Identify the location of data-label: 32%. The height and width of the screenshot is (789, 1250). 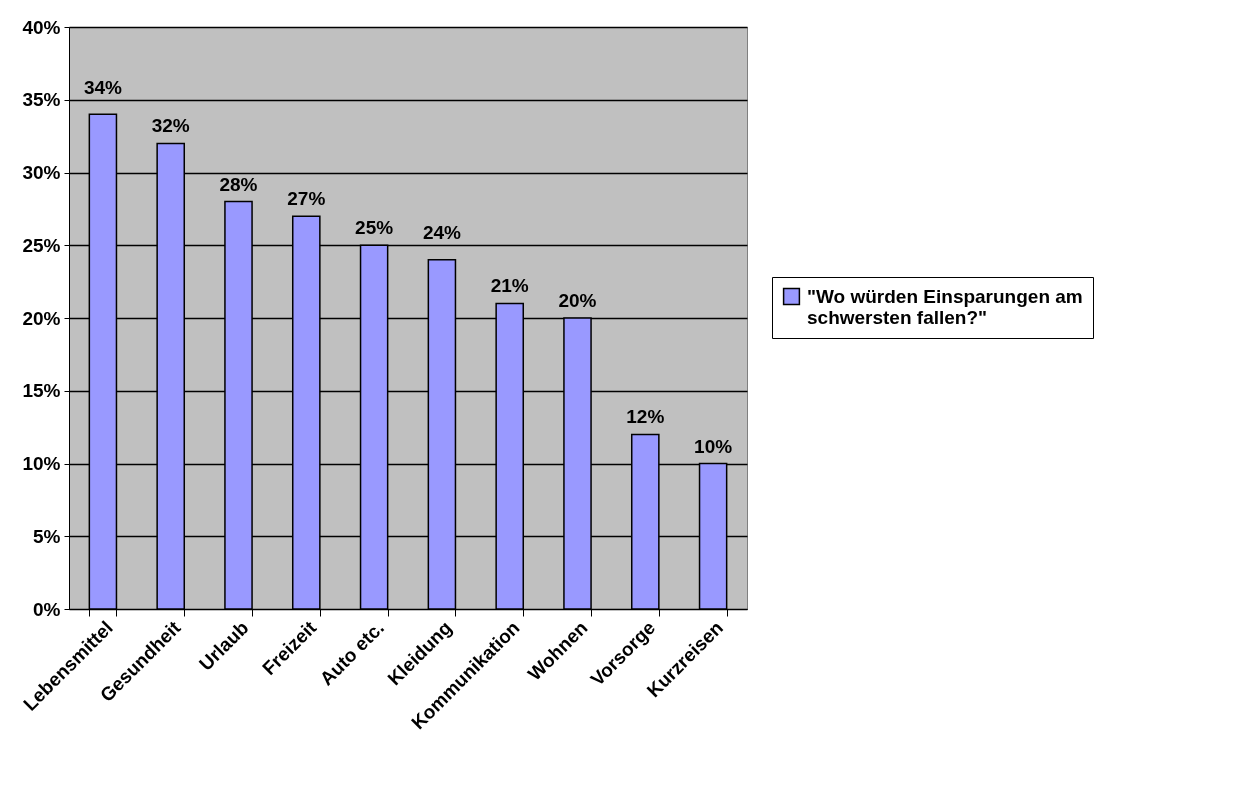
(170, 126).